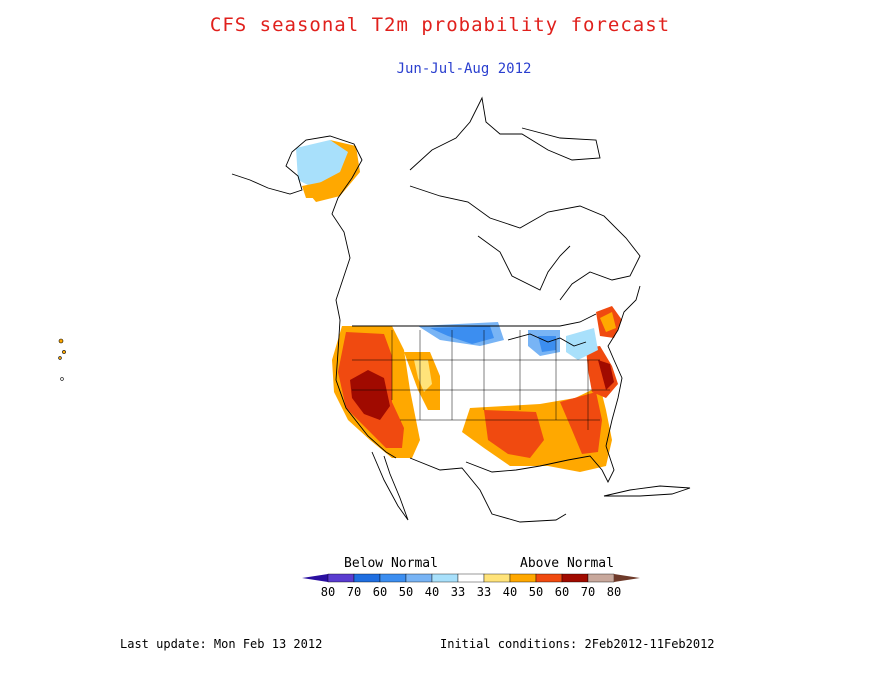 This screenshot has width=880, height=680. I want to click on chart-subtitle: Jun-Jul-Aug 2012, so click(464, 69).